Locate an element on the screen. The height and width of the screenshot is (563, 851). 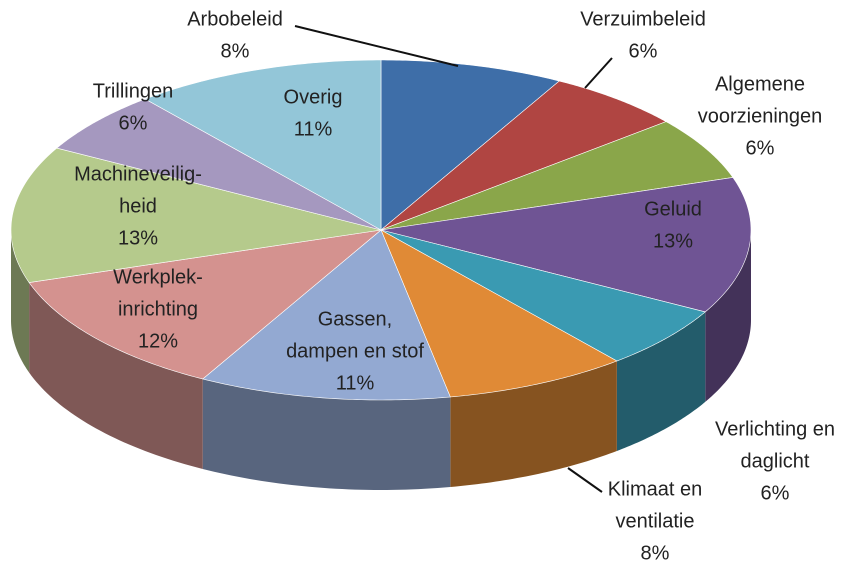
value-label: 12% is located at coordinates (158, 341).